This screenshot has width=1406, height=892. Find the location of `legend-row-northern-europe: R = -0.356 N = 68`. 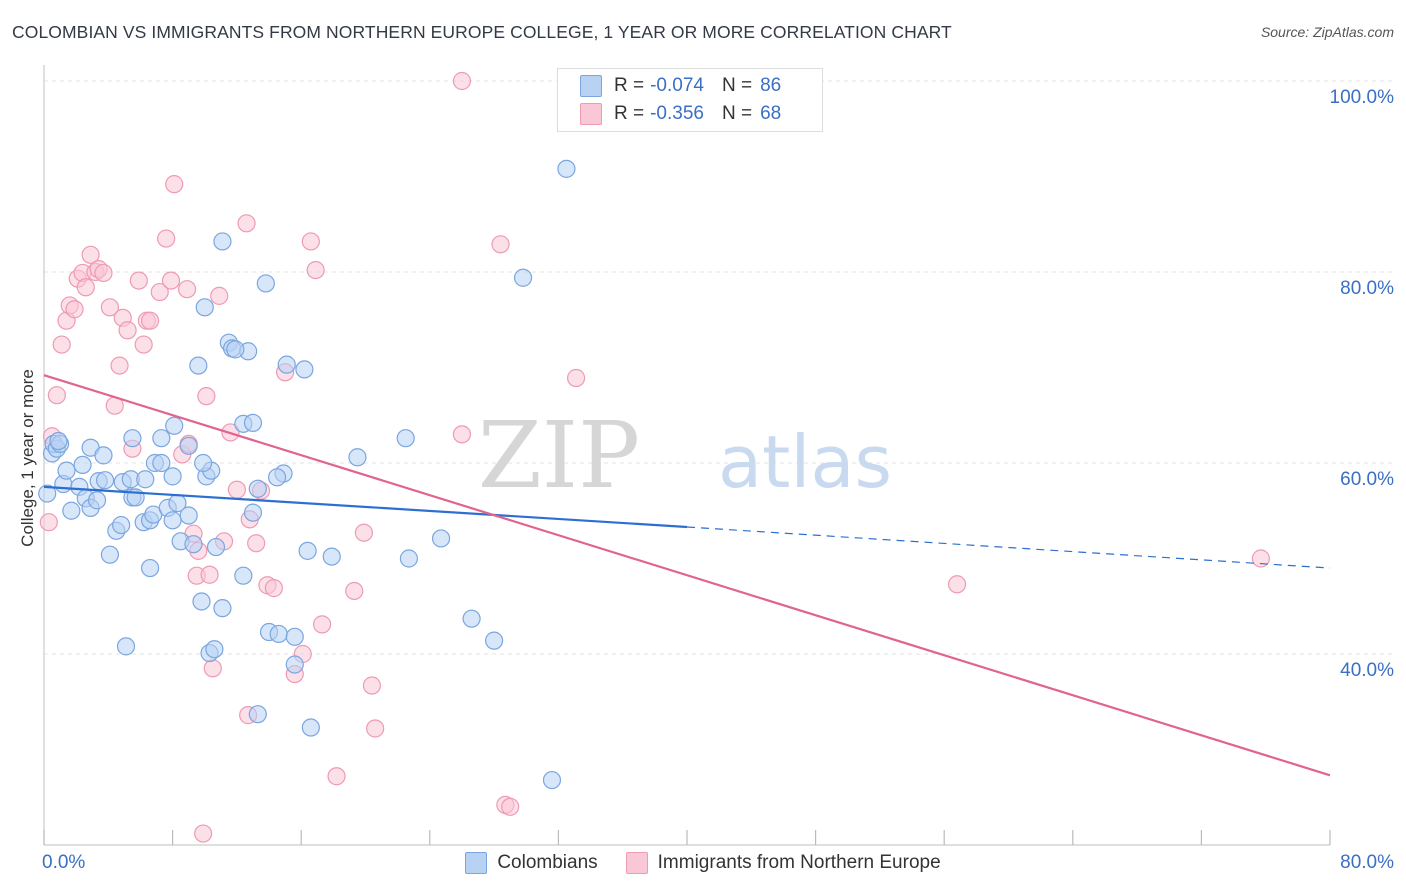

legend-row-northern-europe: R = -0.356 N = 68 is located at coordinates (680, 114).